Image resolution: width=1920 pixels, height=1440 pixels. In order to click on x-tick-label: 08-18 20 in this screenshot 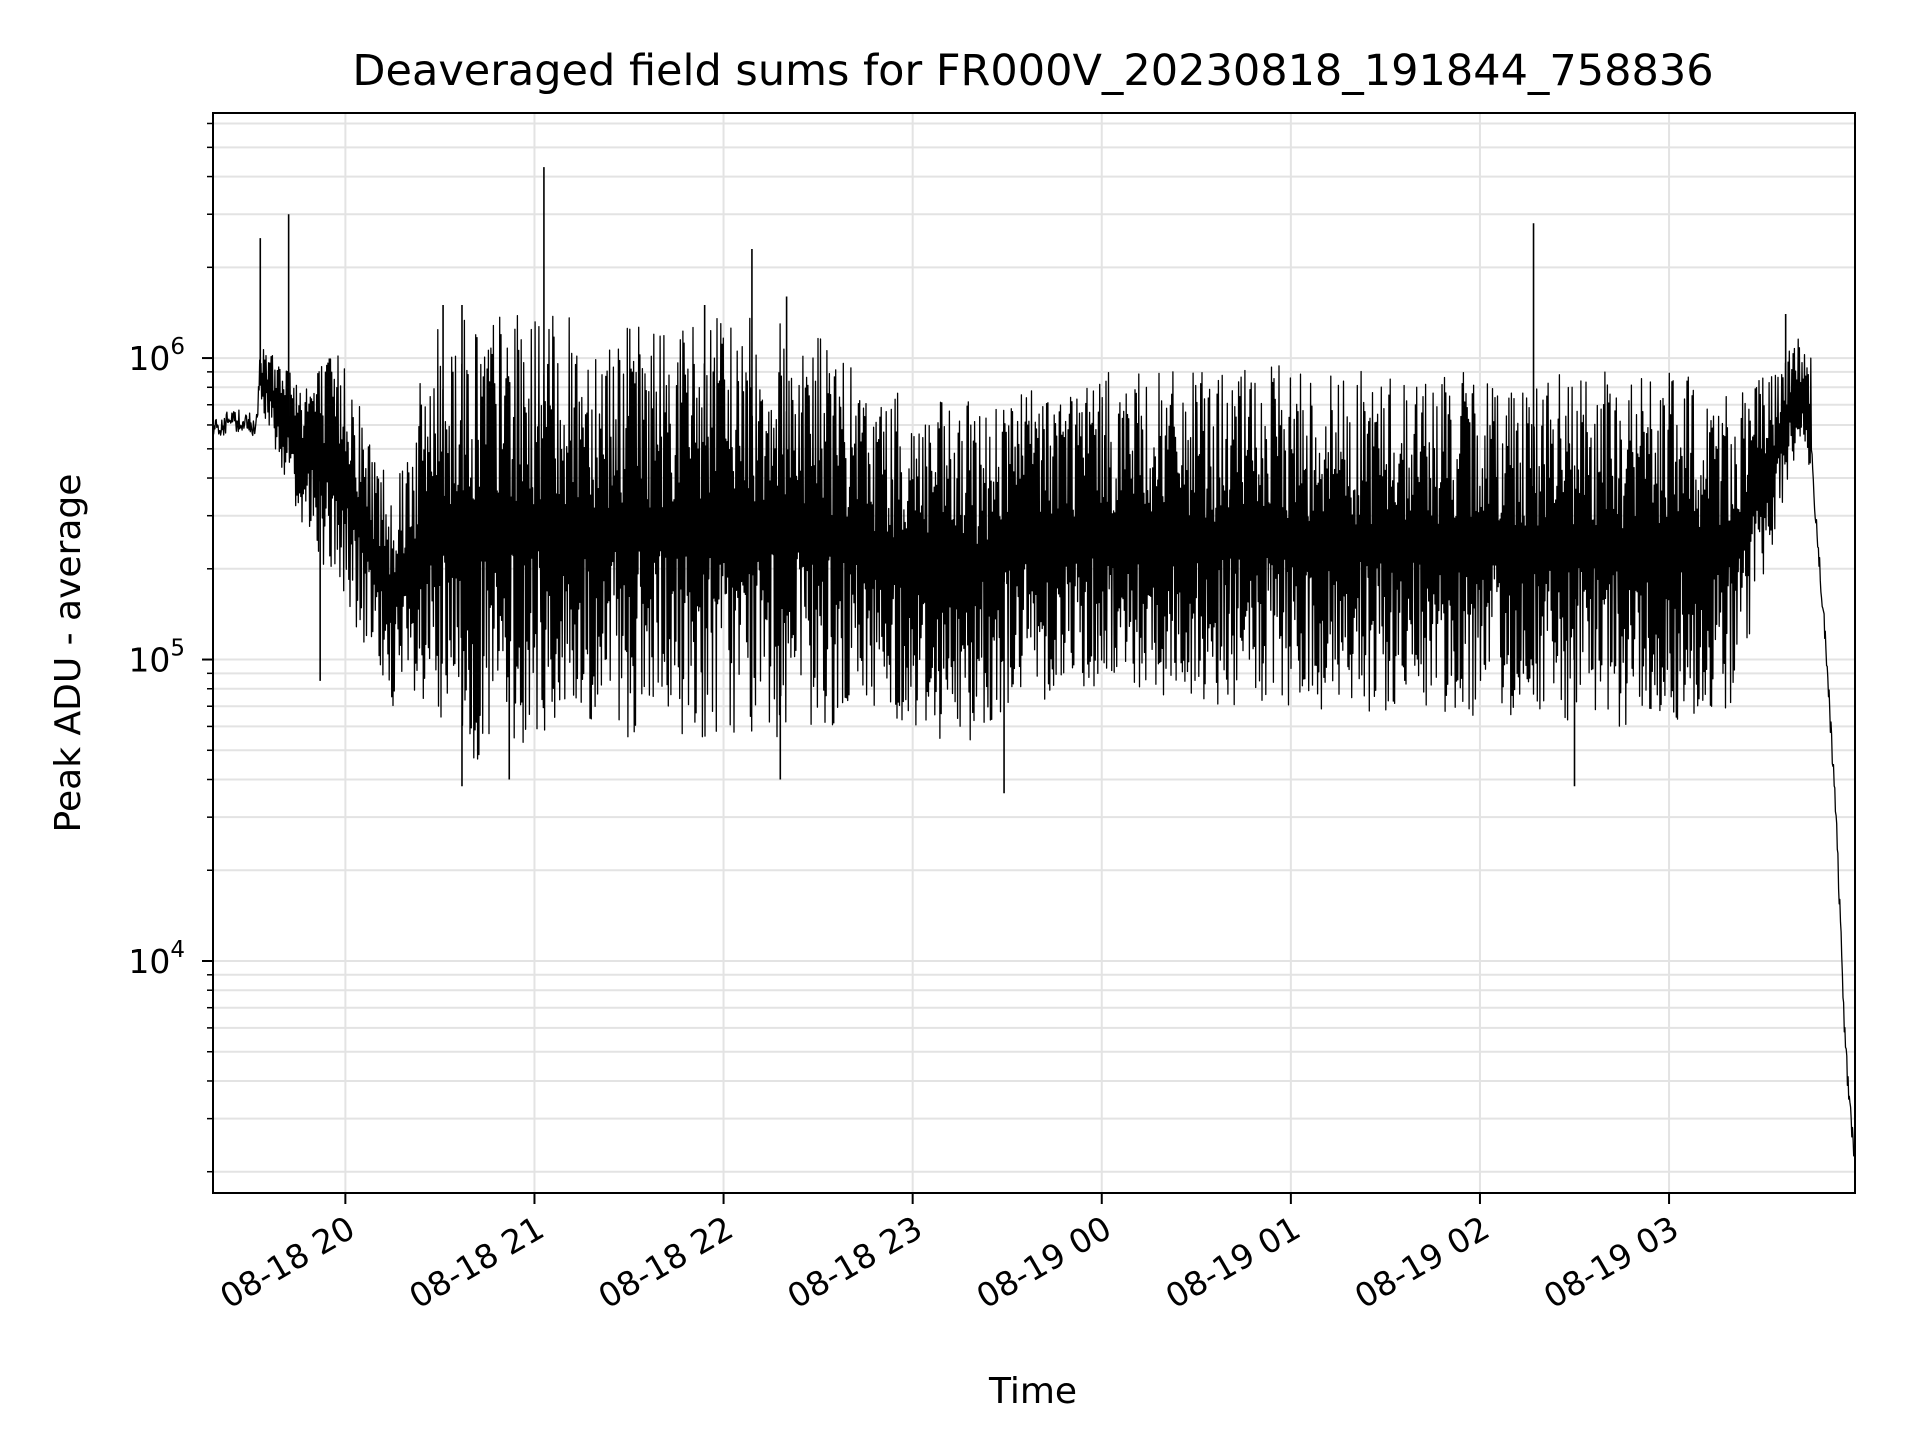, I will do `click(287, 1262)`.